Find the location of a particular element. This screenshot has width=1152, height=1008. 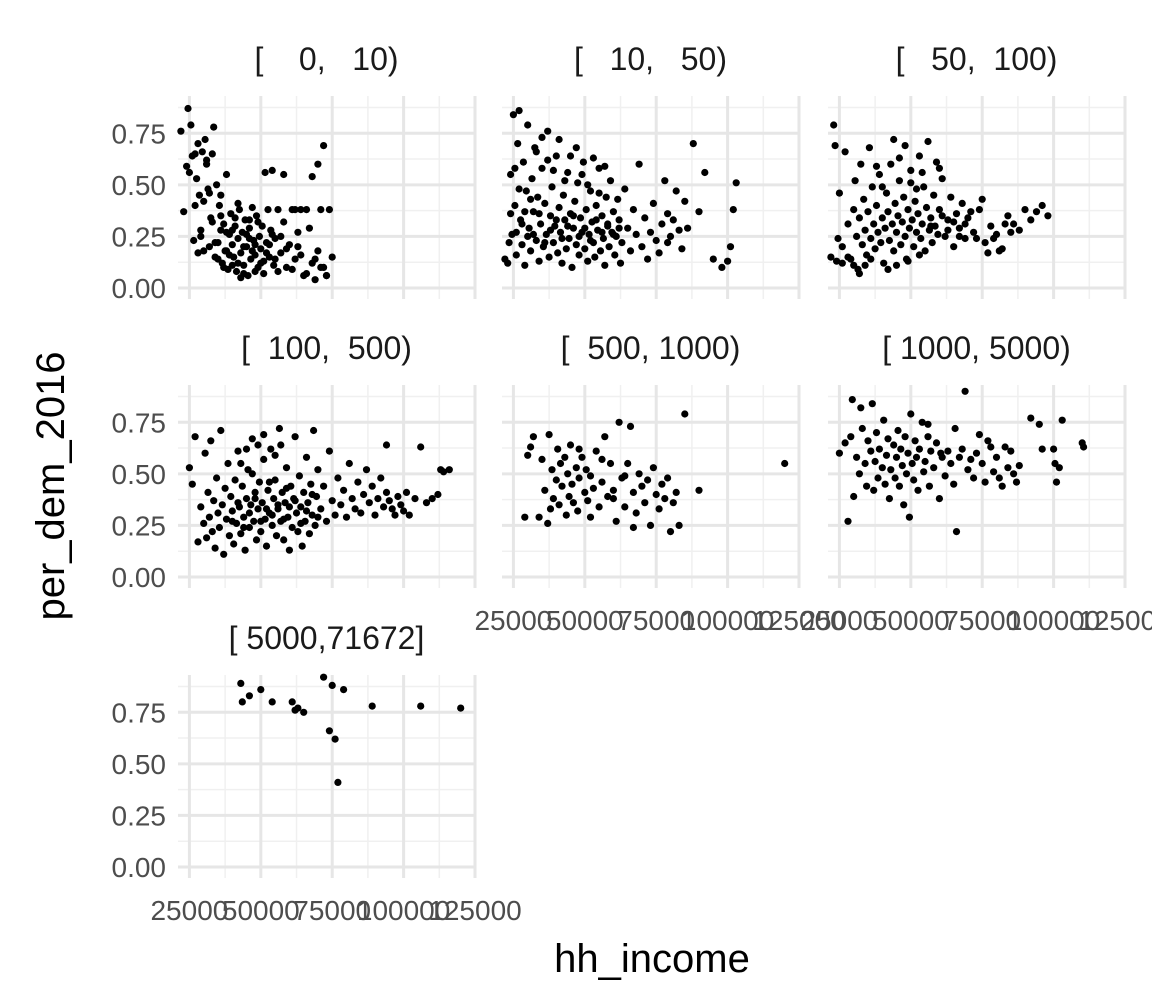

facet-strip-label: [ 100, 500) is located at coordinates (326, 348).